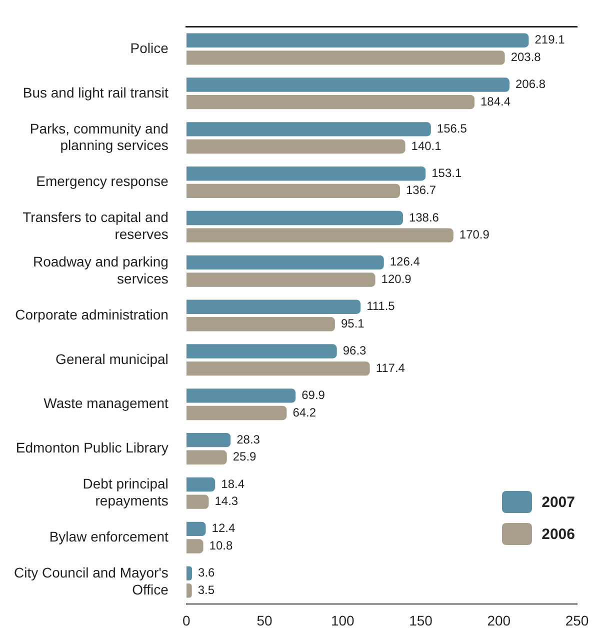 This screenshot has height=637, width=595. Describe the element at coordinates (226, 501) in the screenshot. I see `data-label: 14.3` at that location.